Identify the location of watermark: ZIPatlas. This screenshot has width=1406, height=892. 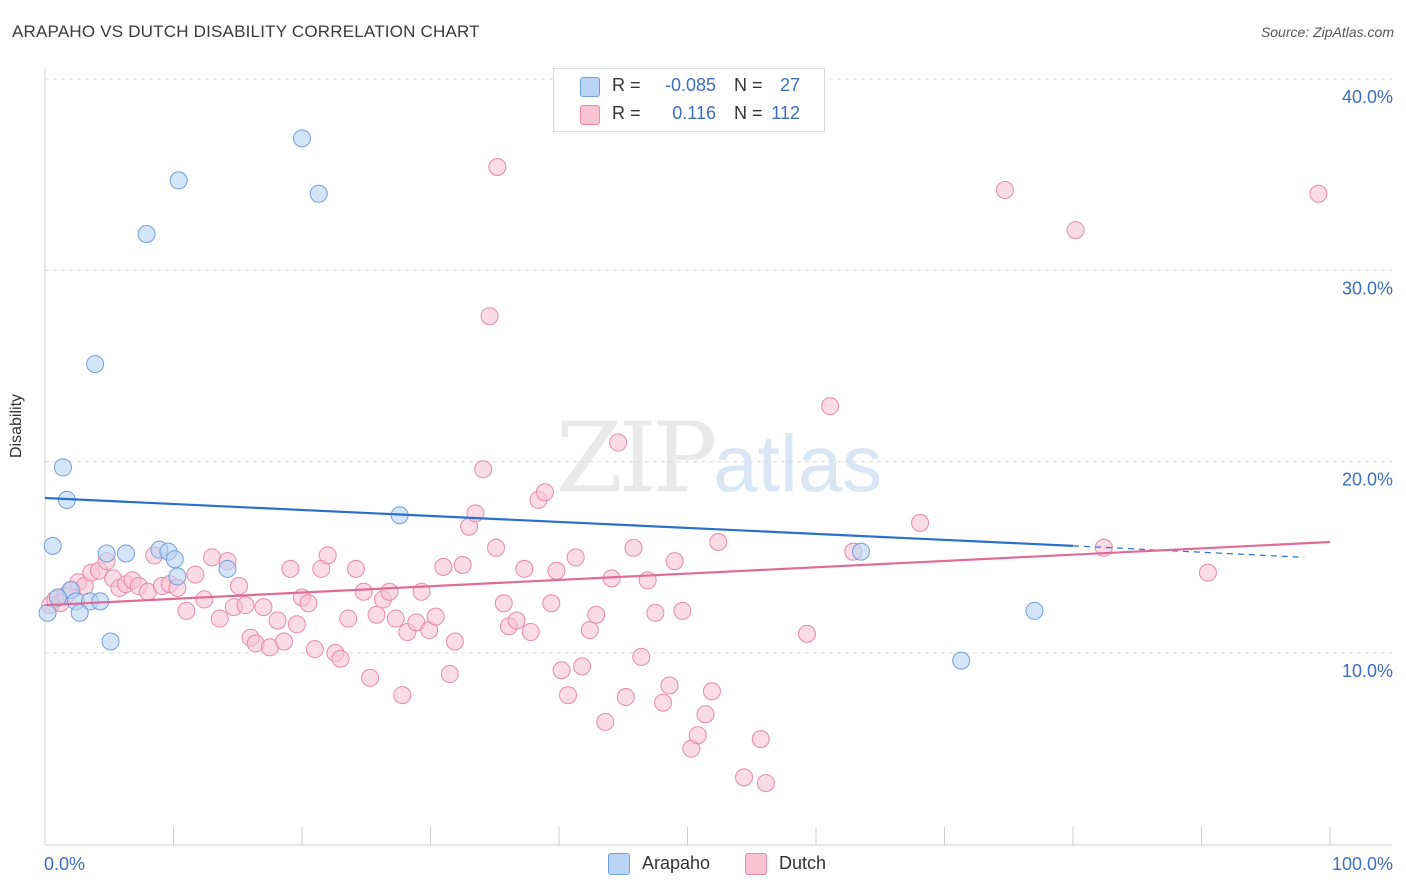
(719, 458).